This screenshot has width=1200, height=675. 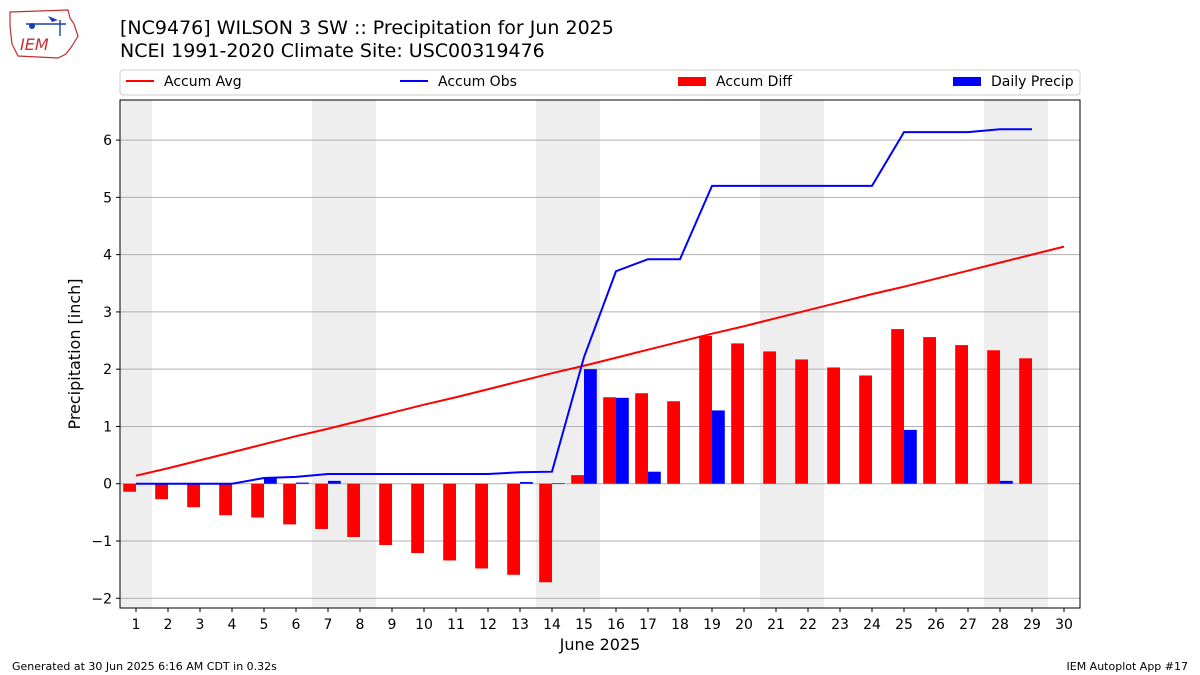 What do you see at coordinates (136, 625) in the screenshot?
I see `x-tick-label: 1` at bounding box center [136, 625].